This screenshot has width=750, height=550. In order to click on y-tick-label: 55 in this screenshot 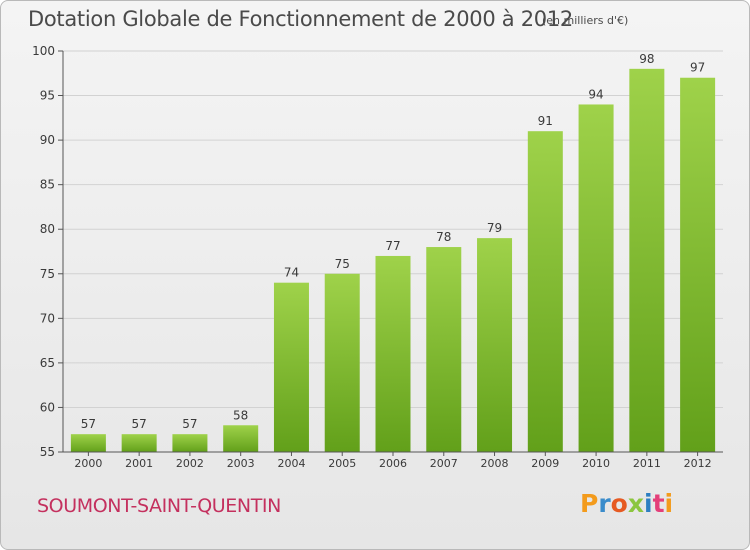, I will do `click(47, 452)`.